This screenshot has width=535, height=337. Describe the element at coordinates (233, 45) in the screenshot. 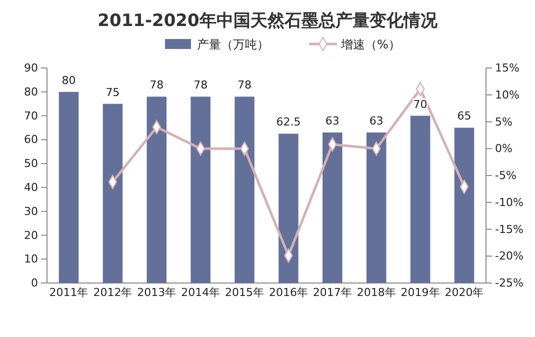

I see `legend-label: 产量（万吨）` at that location.